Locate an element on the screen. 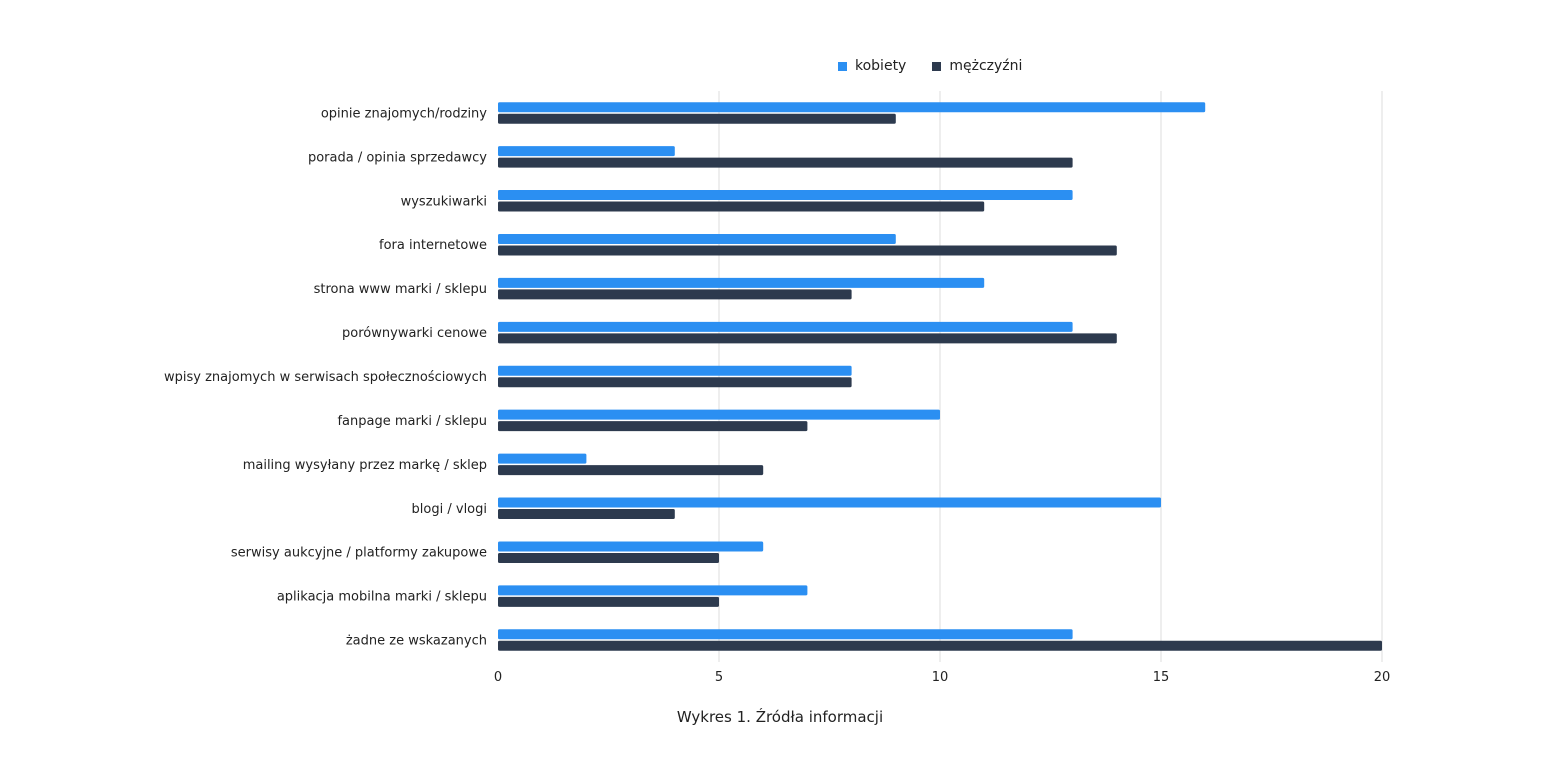  category-label: porównywarki cenowe is located at coordinates (414, 333).